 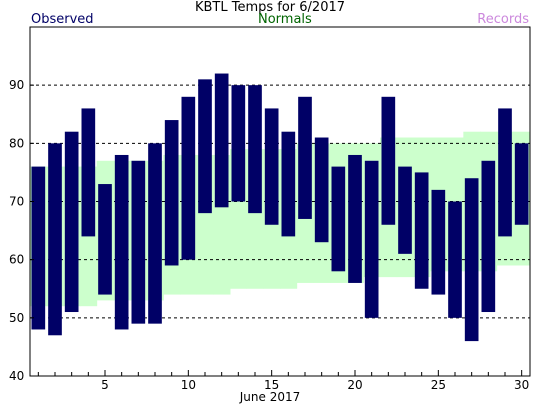 I want to click on x-axis: 5 10 15 20 25 30, so click(x=283, y=381).